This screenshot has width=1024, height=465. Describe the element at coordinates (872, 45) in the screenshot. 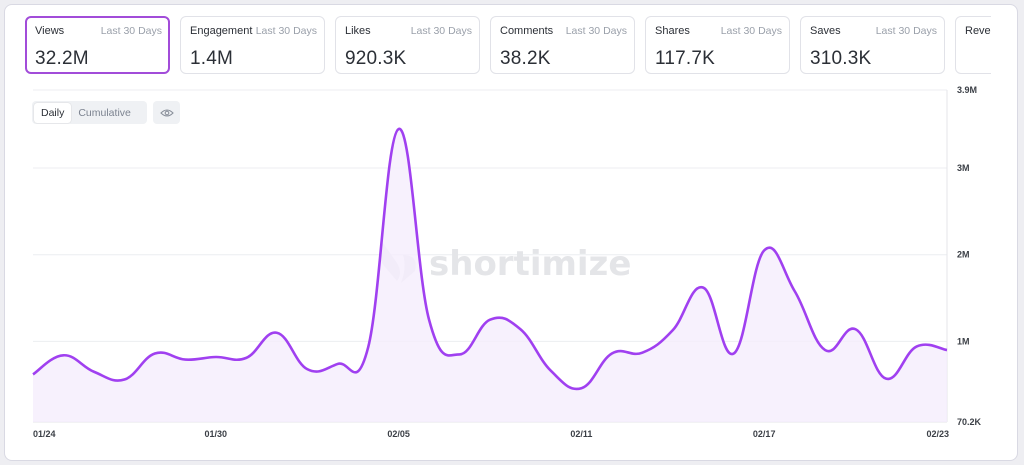

I see `metric-card-saves: Saves Last 30 Days 310.3K` at that location.